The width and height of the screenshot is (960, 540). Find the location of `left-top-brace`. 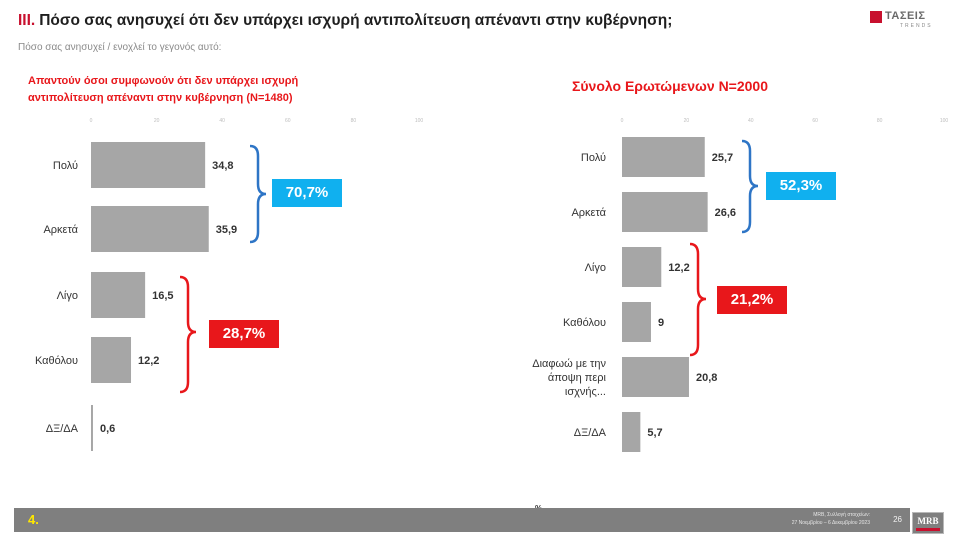

left-top-brace is located at coordinates (258, 194).